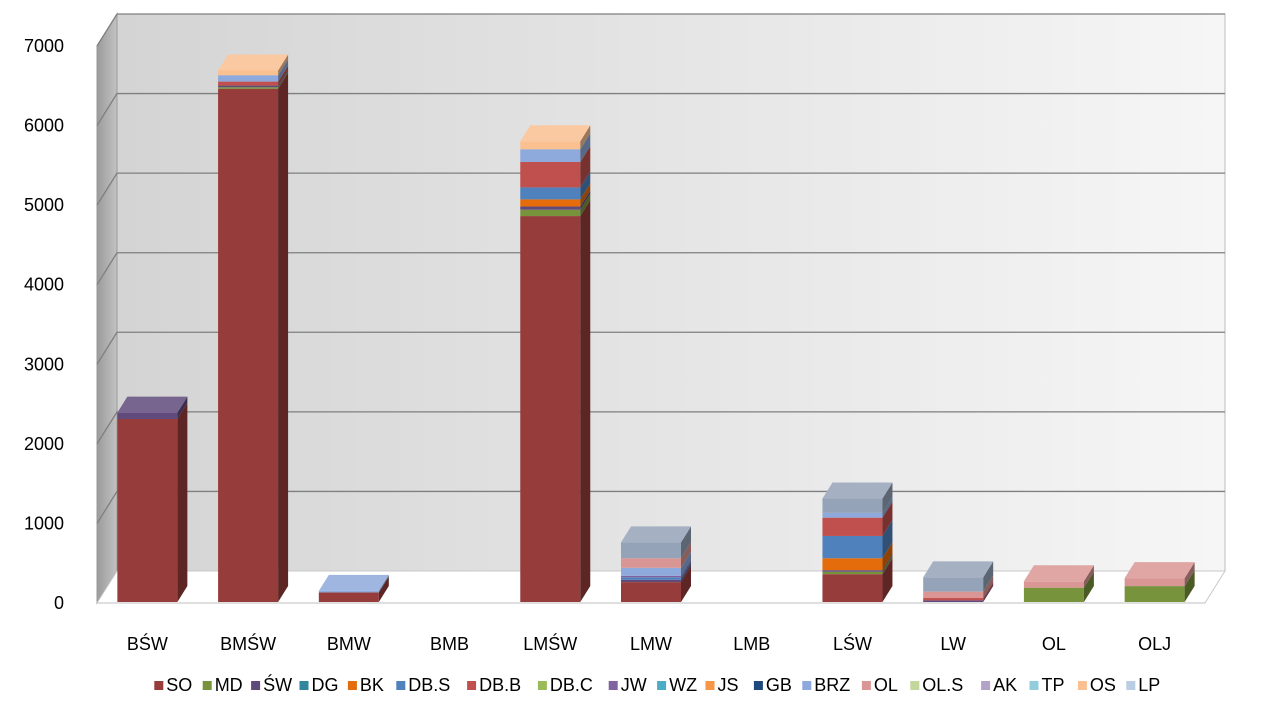 The image size is (1269, 713). I want to click on legend-label: BK, so click(372, 685).